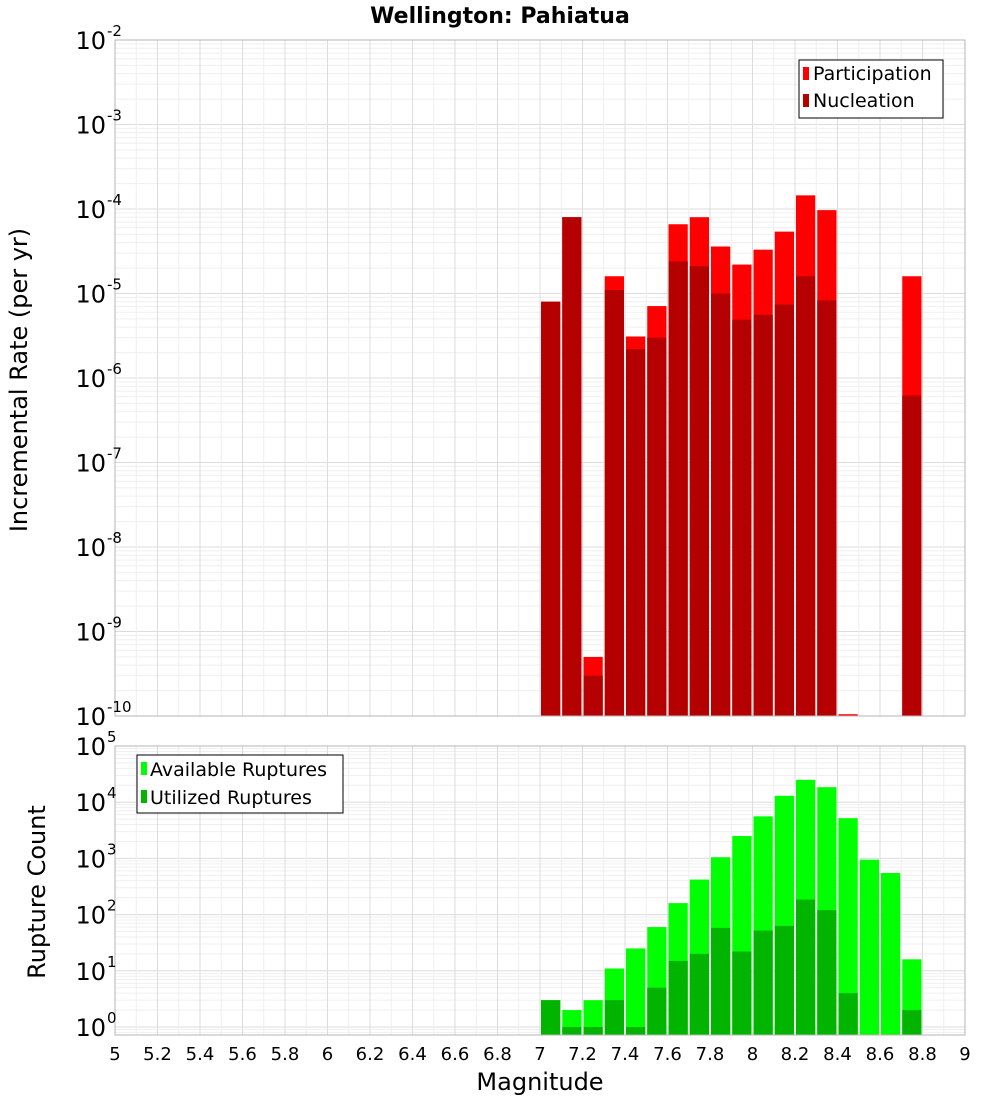 The image size is (1000, 1100). Describe the element at coordinates (872, 74) in the screenshot. I see `participation-legend-label: Participation` at that location.